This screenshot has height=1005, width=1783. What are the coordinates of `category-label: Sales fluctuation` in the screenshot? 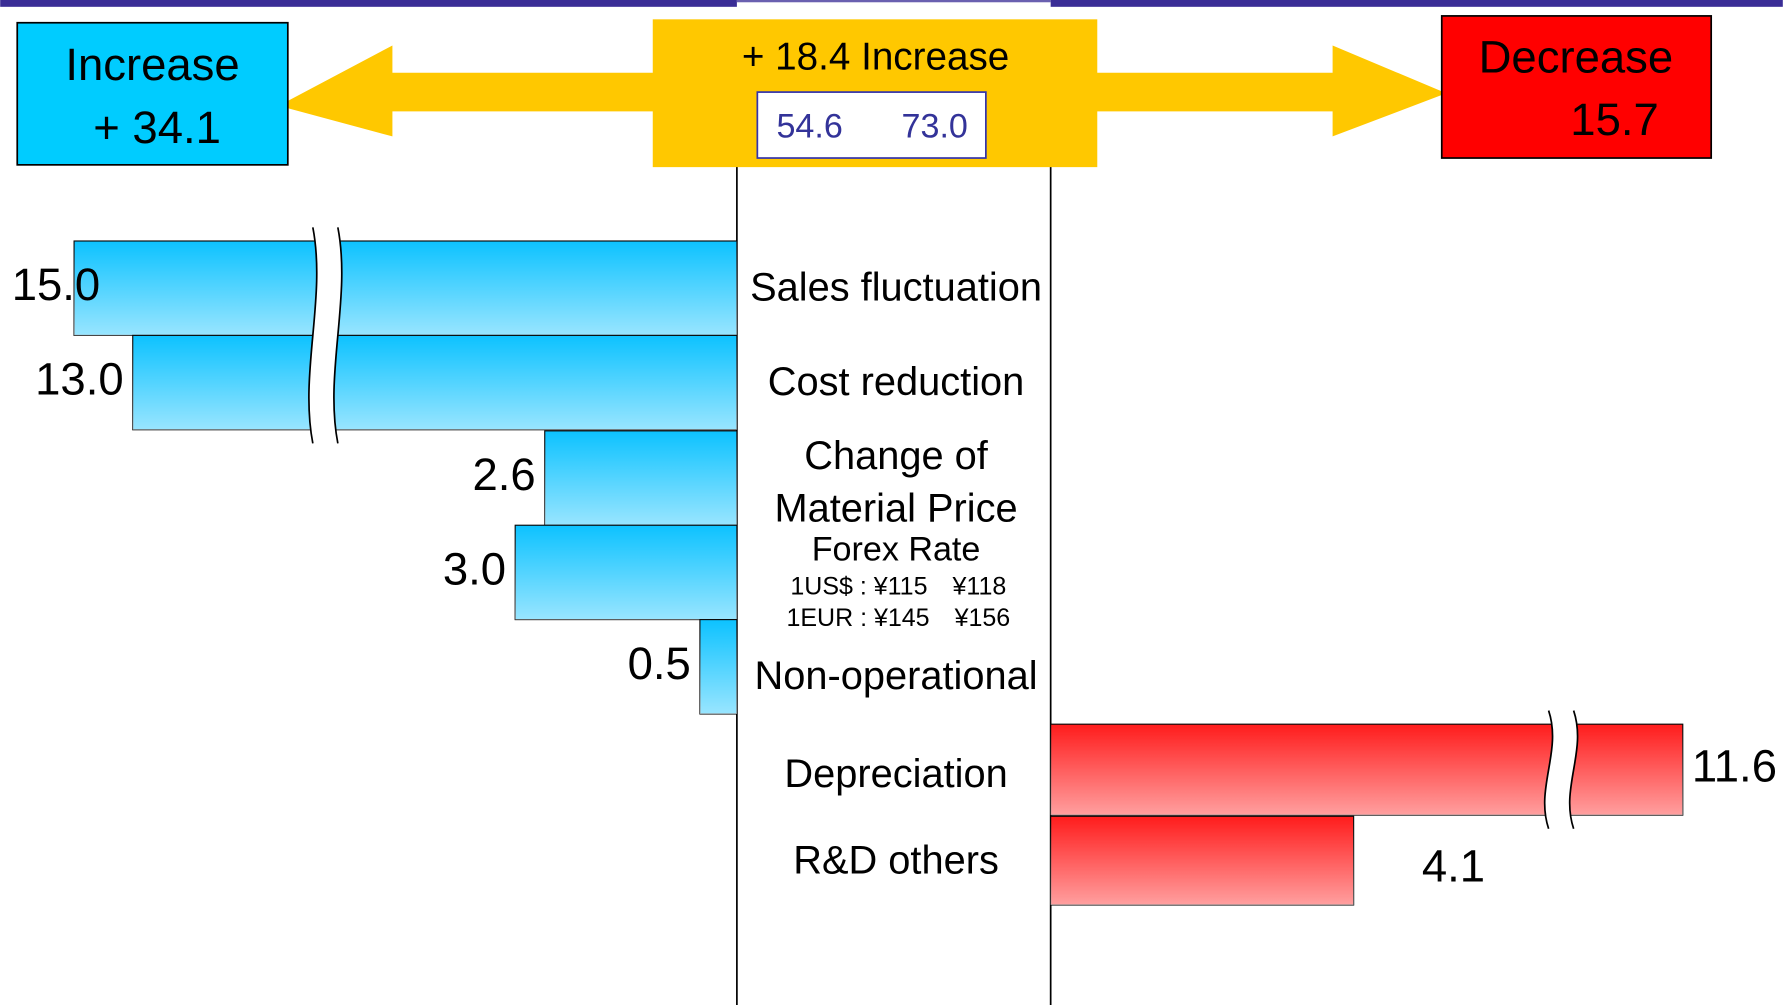 It's located at (896, 287).